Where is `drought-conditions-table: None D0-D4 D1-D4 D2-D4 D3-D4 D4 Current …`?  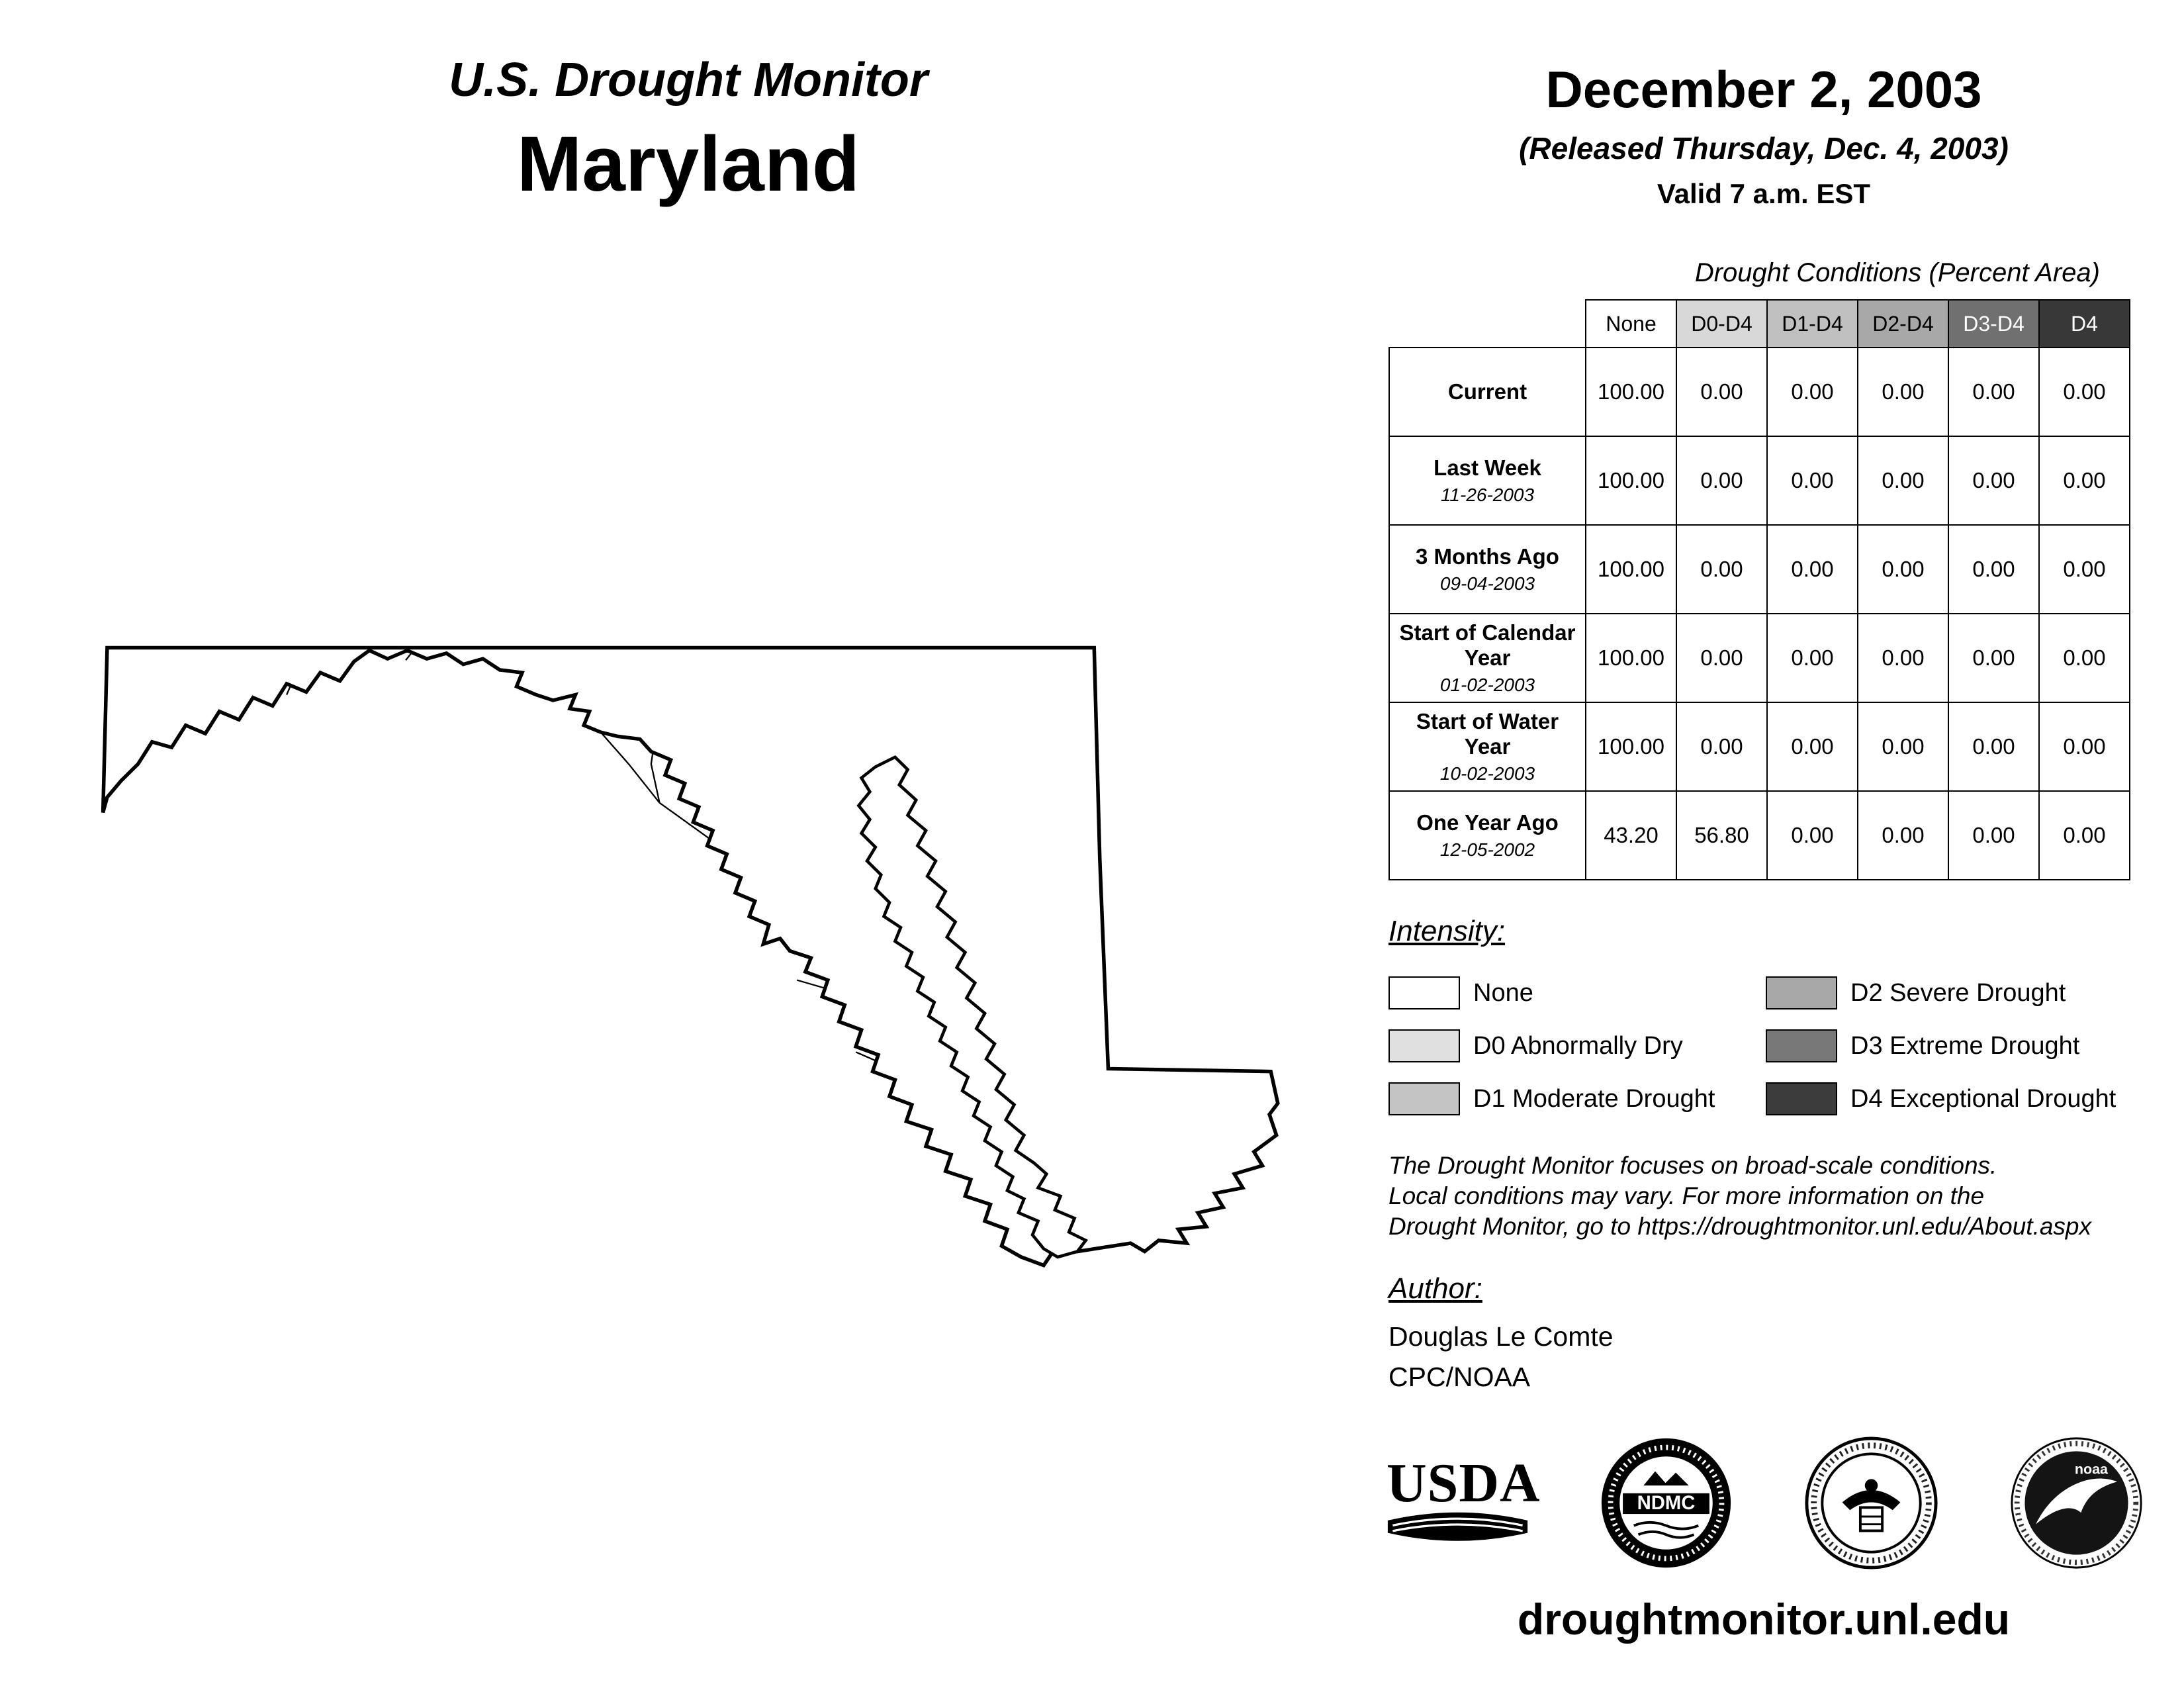 drought-conditions-table: None D0-D4 D1-D4 D2-D4 D3-D4 D4 Current … is located at coordinates (1759, 589).